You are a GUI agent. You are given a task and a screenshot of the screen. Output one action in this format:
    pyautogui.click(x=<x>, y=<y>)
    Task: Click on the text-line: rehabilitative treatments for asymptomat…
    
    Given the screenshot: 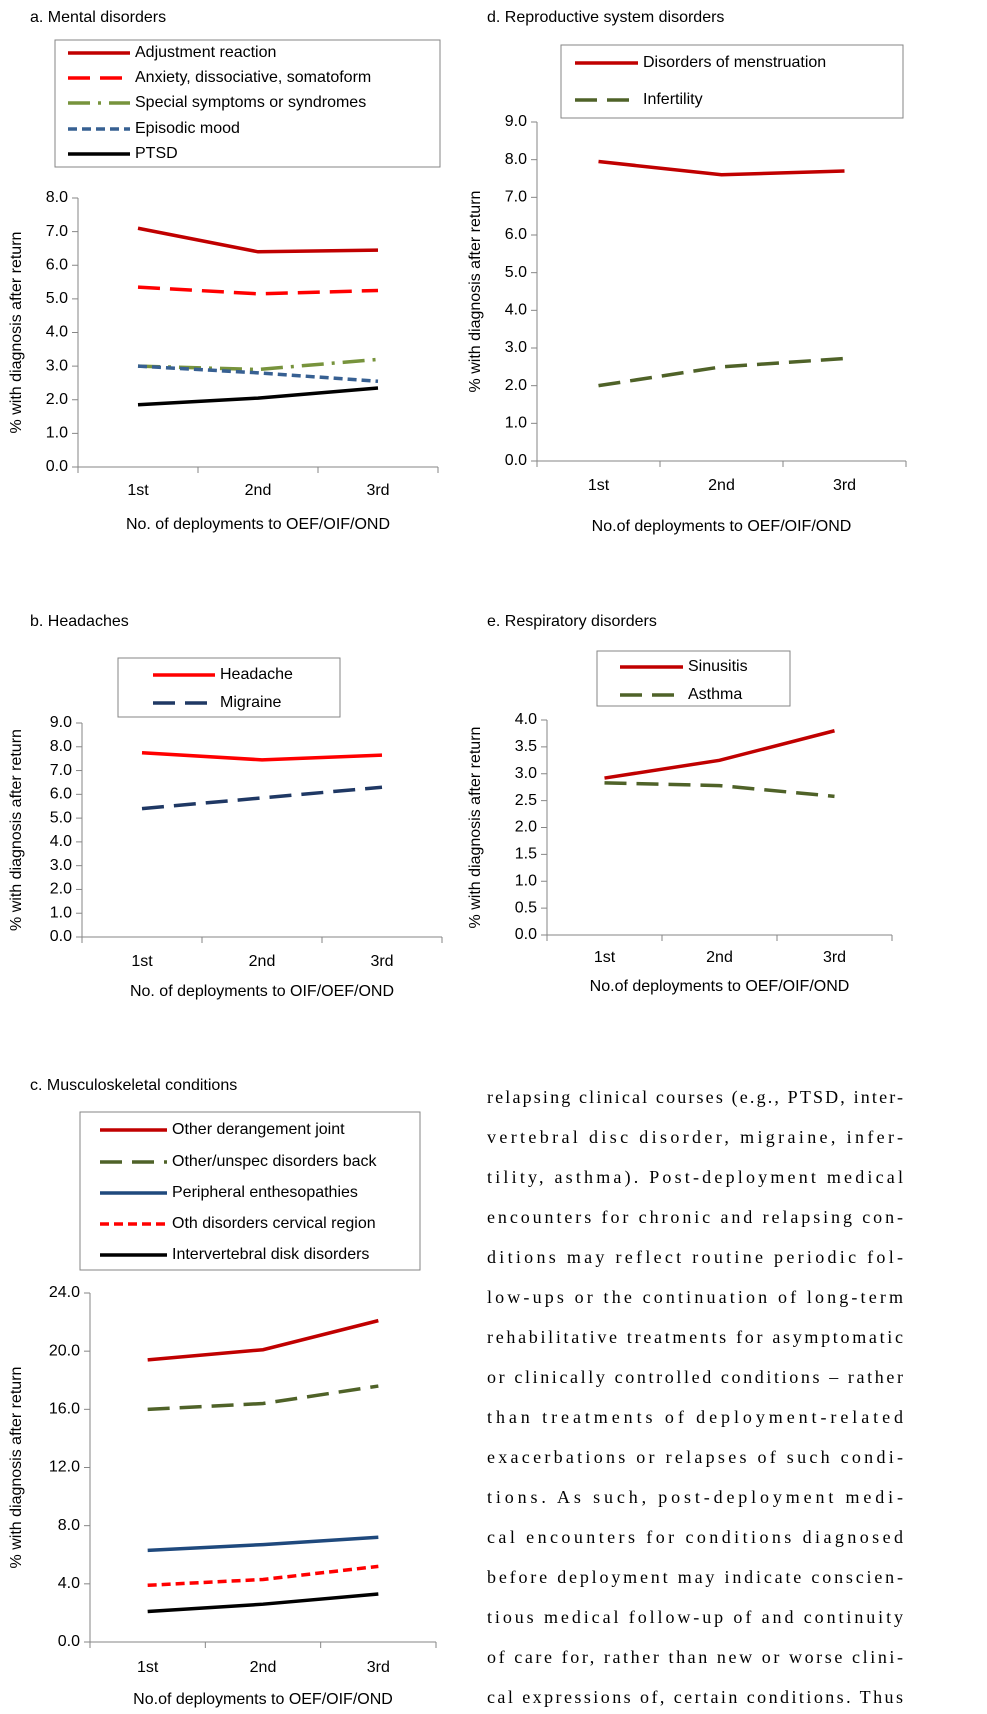 What is the action you would take?
    pyautogui.click(x=695, y=1337)
    